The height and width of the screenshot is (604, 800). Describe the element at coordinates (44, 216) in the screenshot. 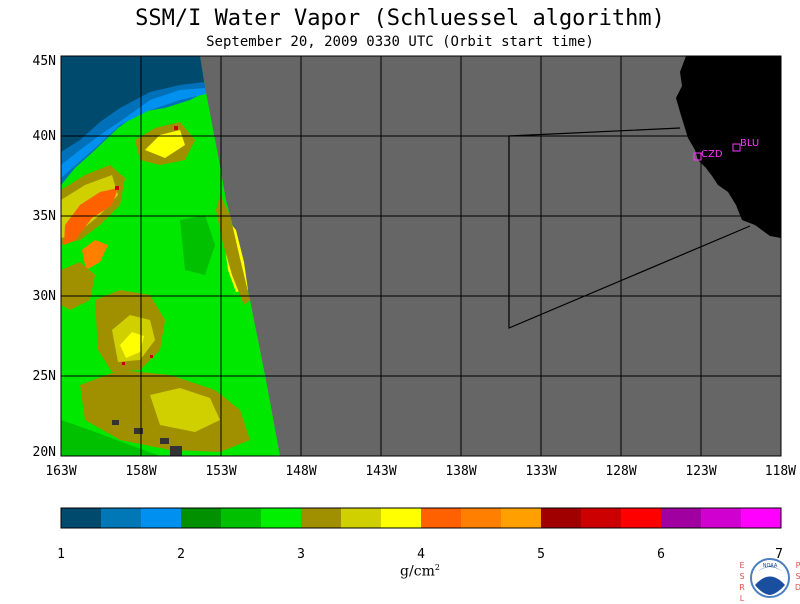

I see `lat-label: 35N` at that location.